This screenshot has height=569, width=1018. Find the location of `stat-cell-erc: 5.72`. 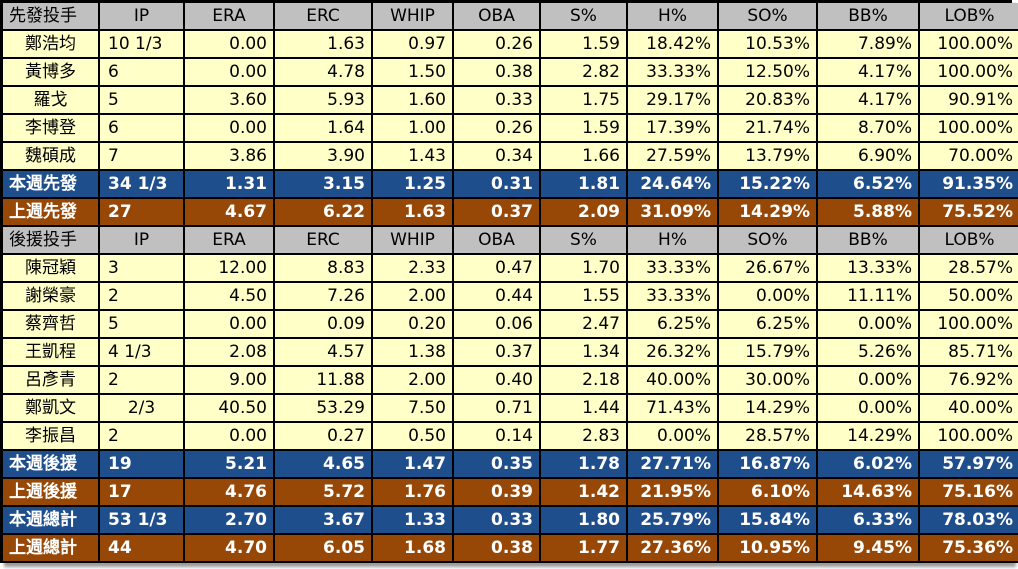

stat-cell-erc: 5.72 is located at coordinates (324, 493).